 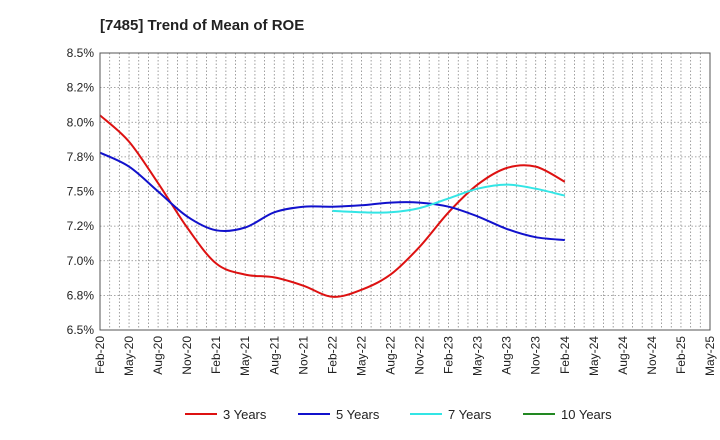 What do you see at coordinates (81, 330) in the screenshot?
I see `y-tick-label: 6.5%` at bounding box center [81, 330].